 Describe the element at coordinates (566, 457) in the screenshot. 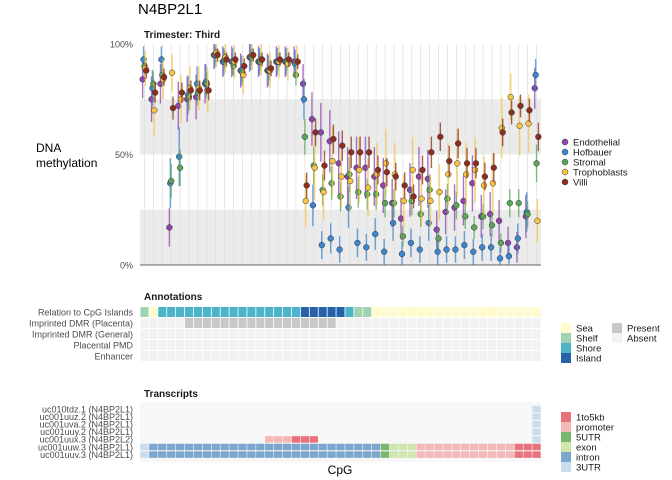

I see `legend-key-intron` at that location.